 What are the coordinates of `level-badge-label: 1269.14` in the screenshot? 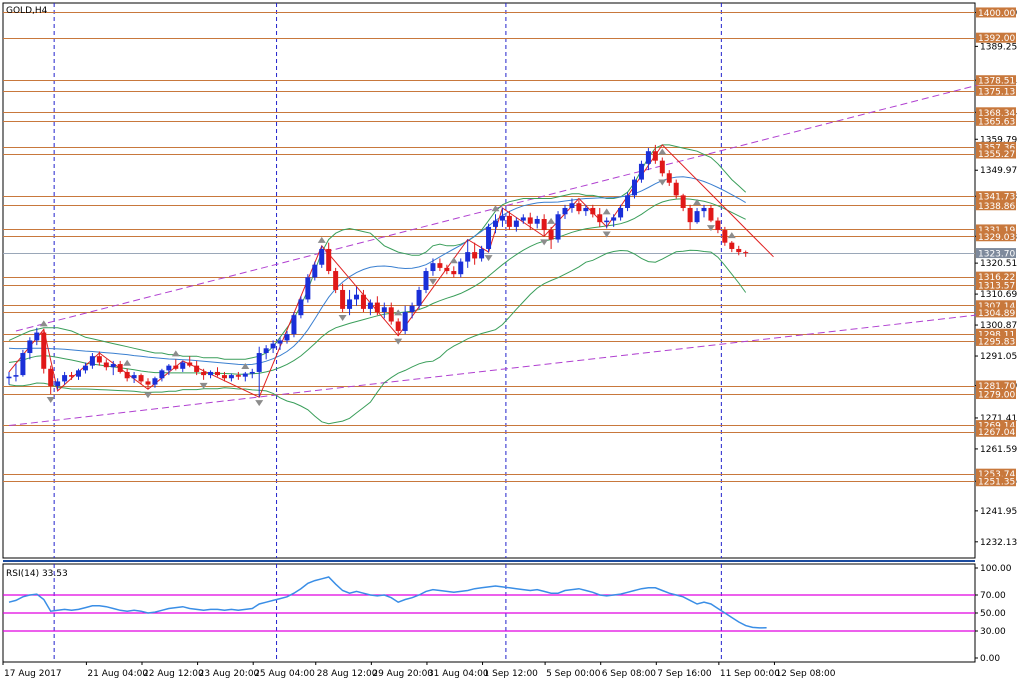 It's located at (996, 427).